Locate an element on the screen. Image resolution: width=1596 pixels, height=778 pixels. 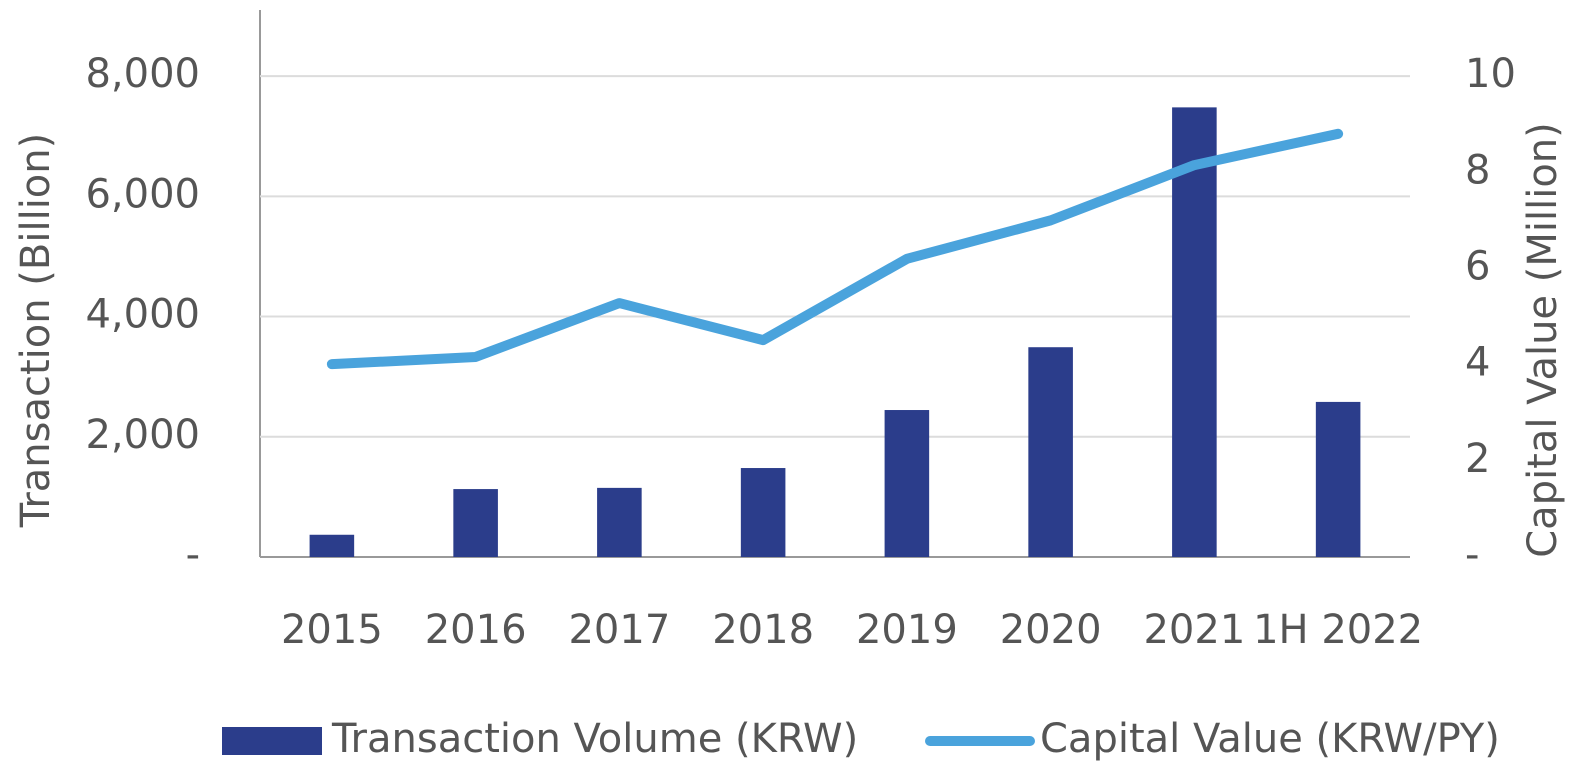
x-tick-label: 2020 is located at coordinates (1051, 630).